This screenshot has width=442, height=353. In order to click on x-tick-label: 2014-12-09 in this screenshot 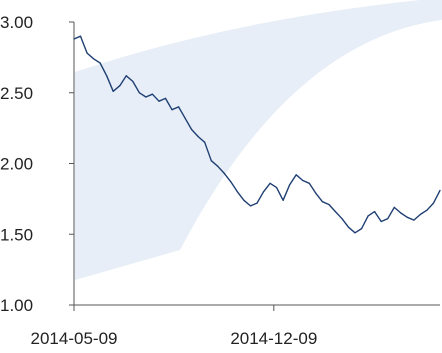, I will do `click(273, 338)`.